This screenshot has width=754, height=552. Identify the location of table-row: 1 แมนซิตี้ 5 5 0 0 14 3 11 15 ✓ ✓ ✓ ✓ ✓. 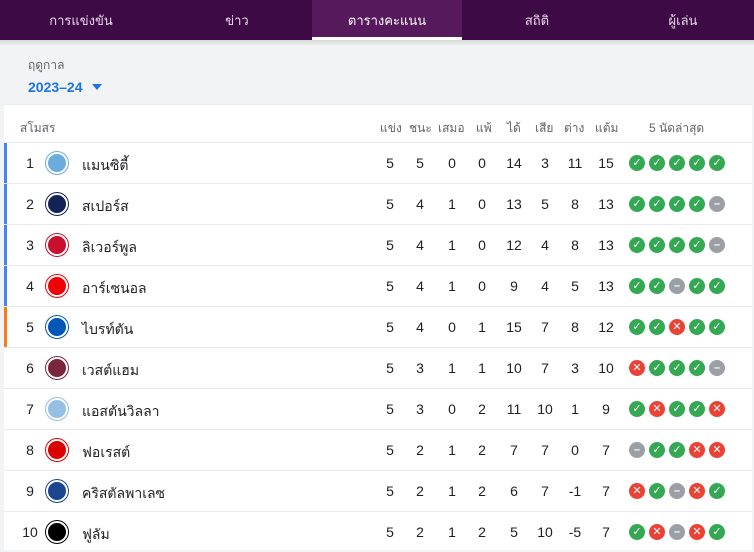
(378, 162).